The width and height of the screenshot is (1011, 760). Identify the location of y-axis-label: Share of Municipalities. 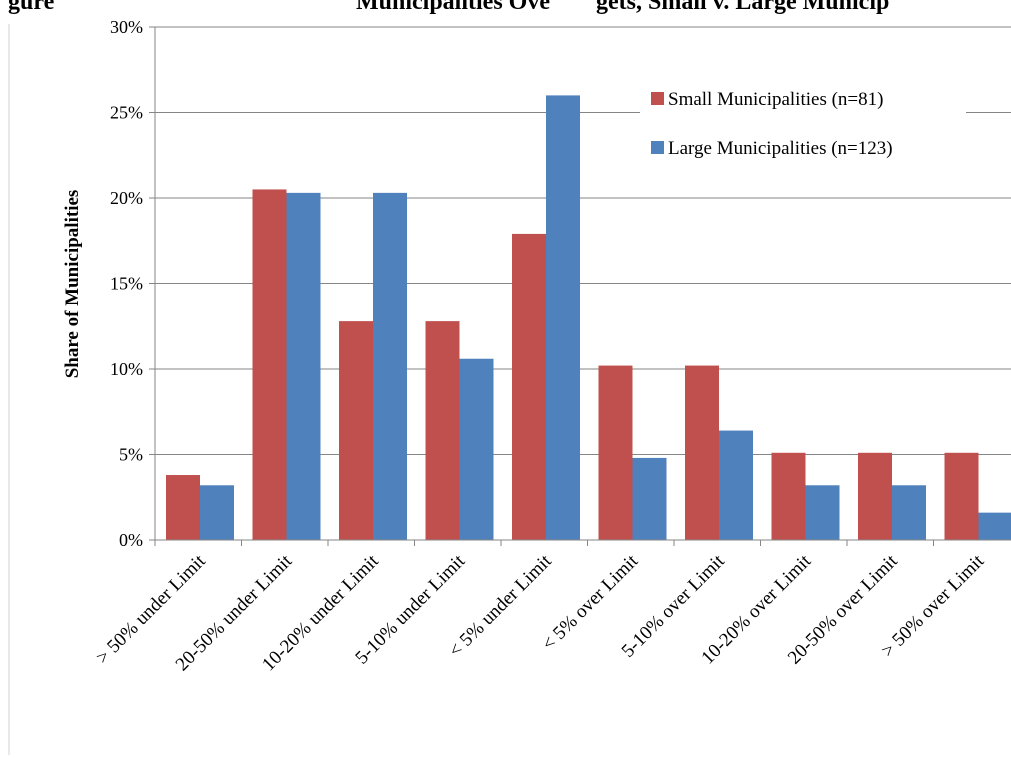
(72, 284).